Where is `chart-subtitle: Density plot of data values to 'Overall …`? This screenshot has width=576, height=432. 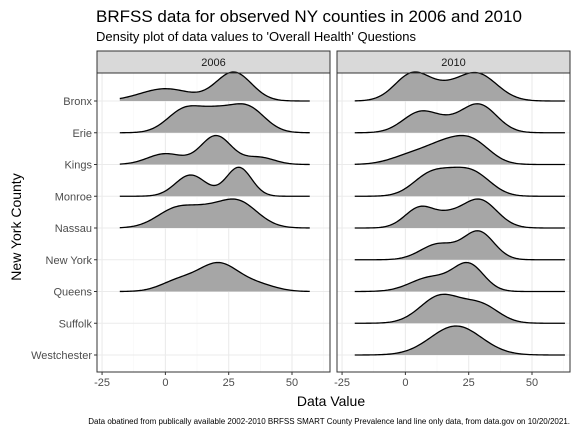 chart-subtitle: Density plot of data values to 'Overall … is located at coordinates (256, 36).